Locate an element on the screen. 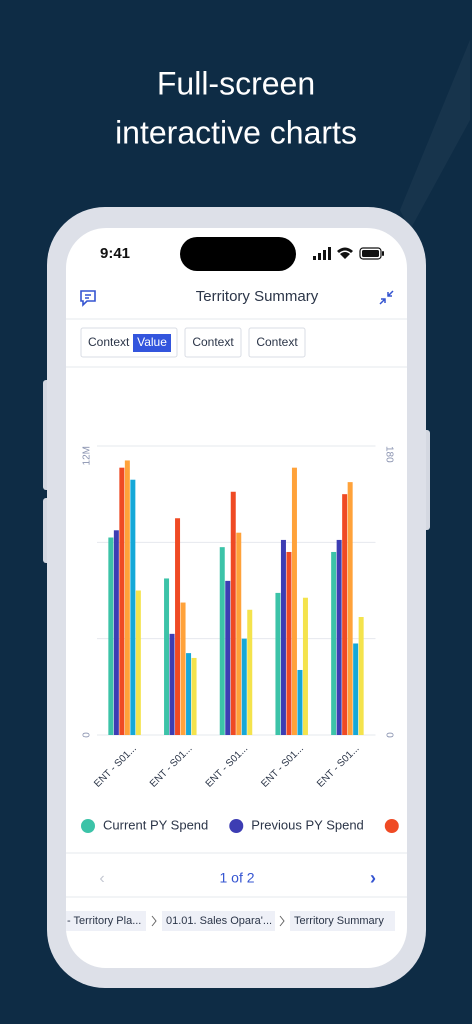 This screenshot has width=472, height=1024. y2-tick-label: 0 is located at coordinates (388, 735).